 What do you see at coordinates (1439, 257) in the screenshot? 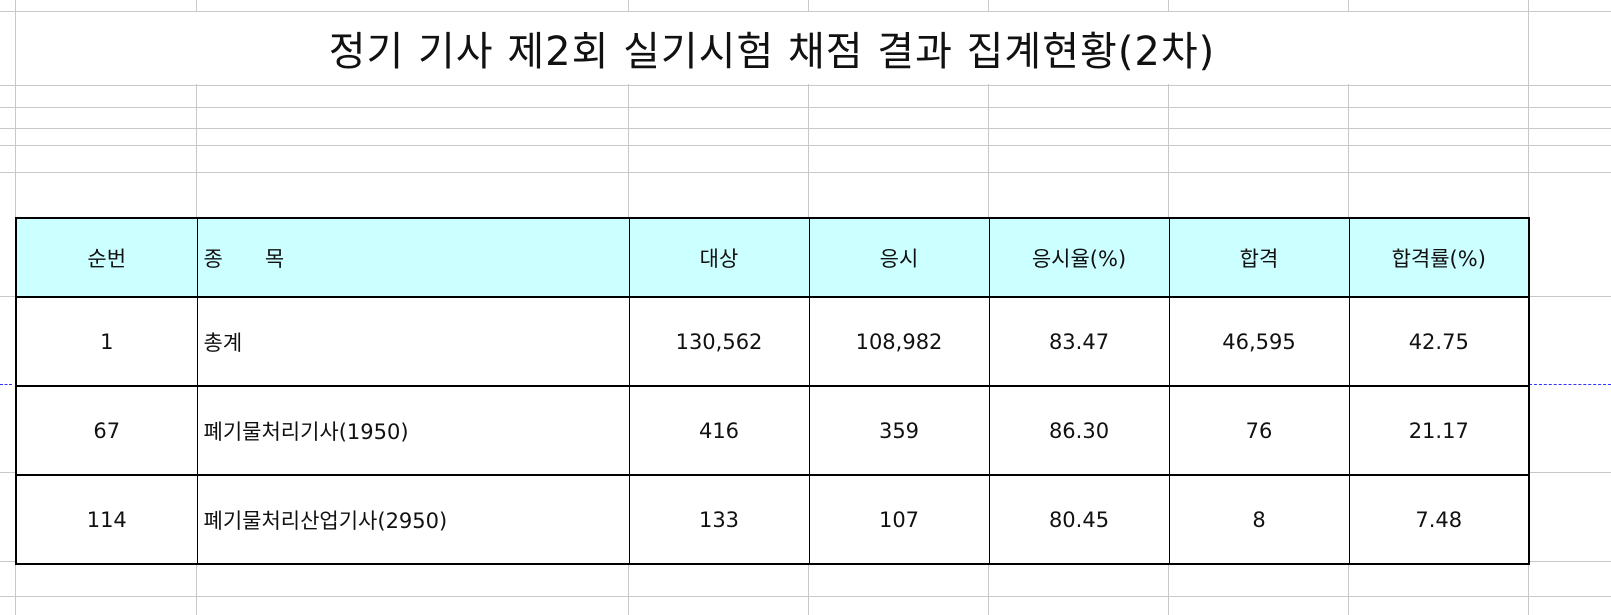
I see `column-header: 합격률(%)` at bounding box center [1439, 257].